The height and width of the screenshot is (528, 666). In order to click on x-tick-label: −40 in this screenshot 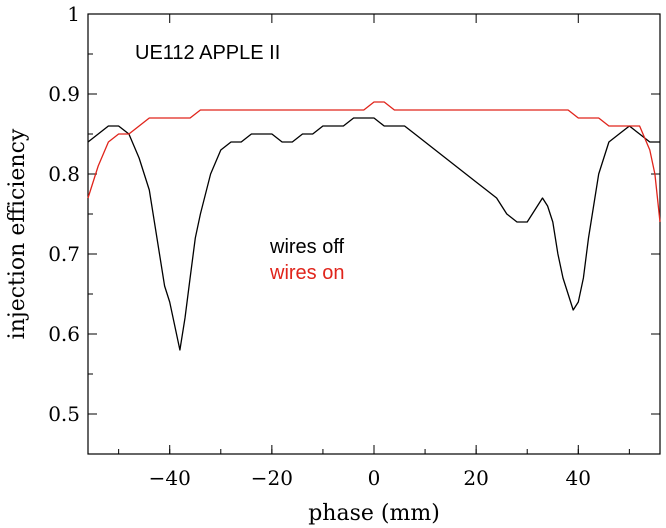, I will do `click(170, 478)`.